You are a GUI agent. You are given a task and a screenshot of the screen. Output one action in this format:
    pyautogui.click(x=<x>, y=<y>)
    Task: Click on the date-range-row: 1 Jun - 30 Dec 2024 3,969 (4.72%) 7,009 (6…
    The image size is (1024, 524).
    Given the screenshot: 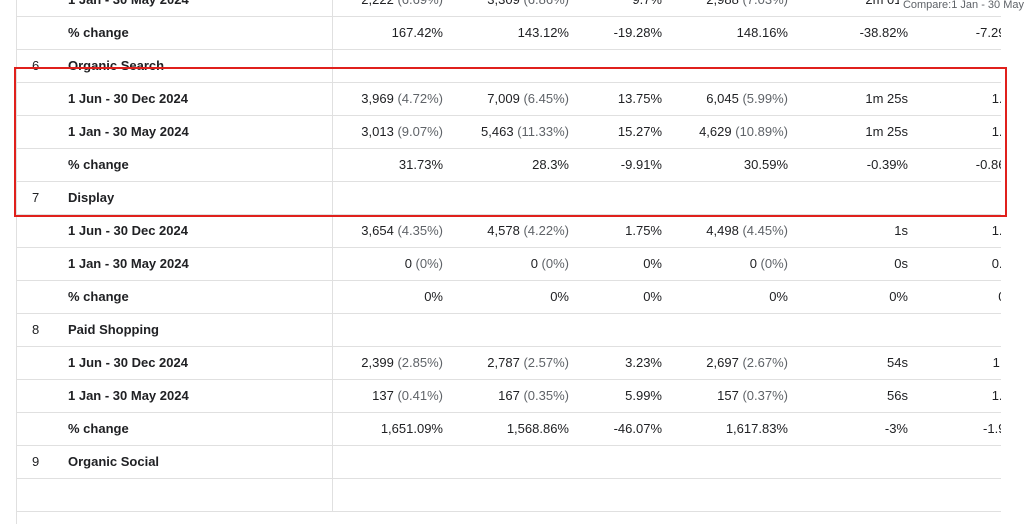 What is the action you would take?
    pyautogui.click(x=509, y=99)
    